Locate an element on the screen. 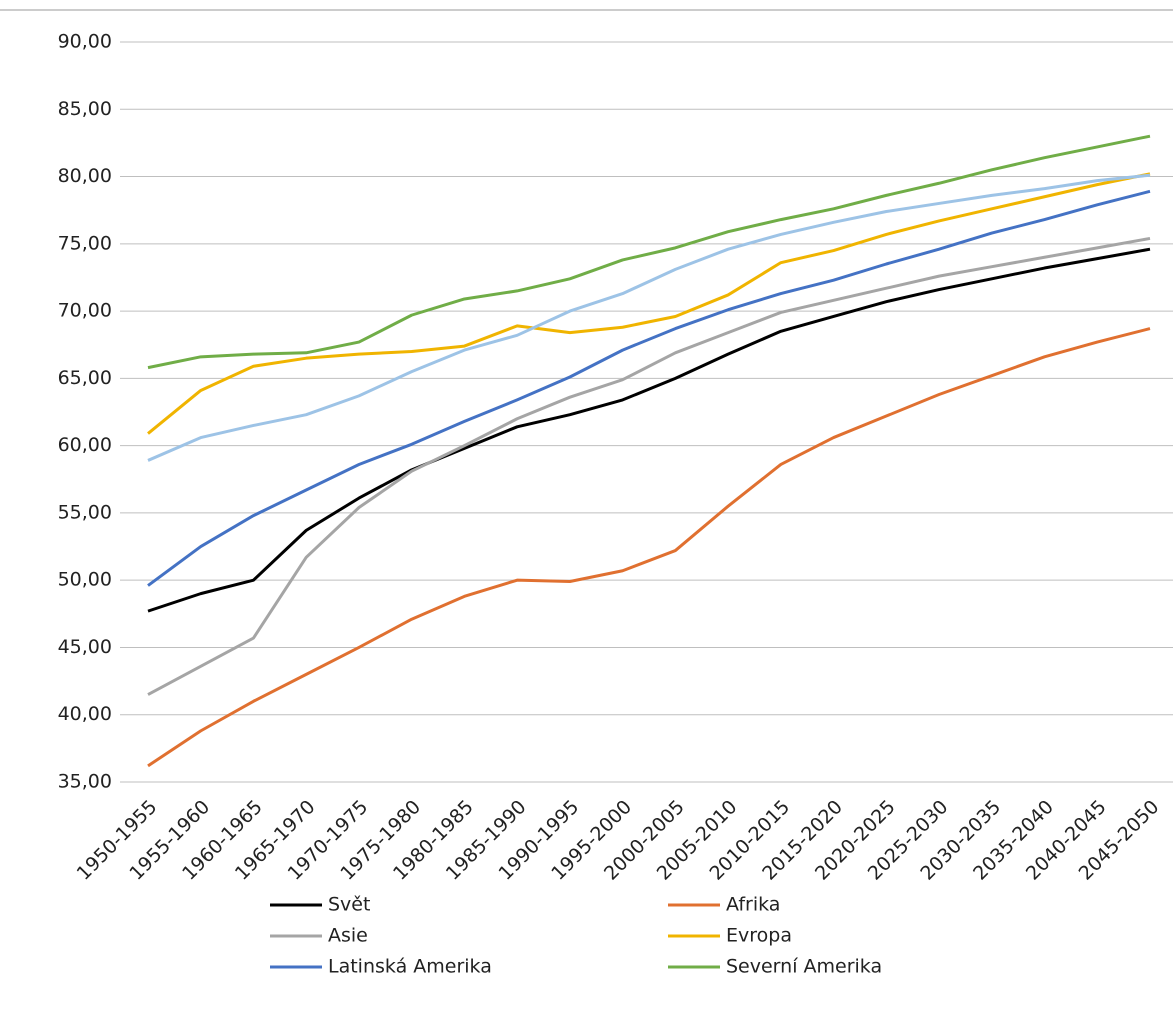  y-tick-label: 35,00 is located at coordinates (85, 782).